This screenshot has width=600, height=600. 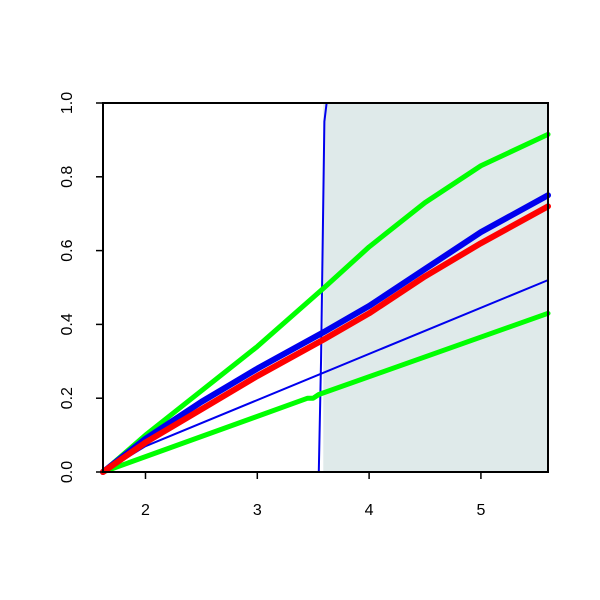 What do you see at coordinates (67, 324) in the screenshot?
I see `y-tick-label: 0.4` at bounding box center [67, 324].